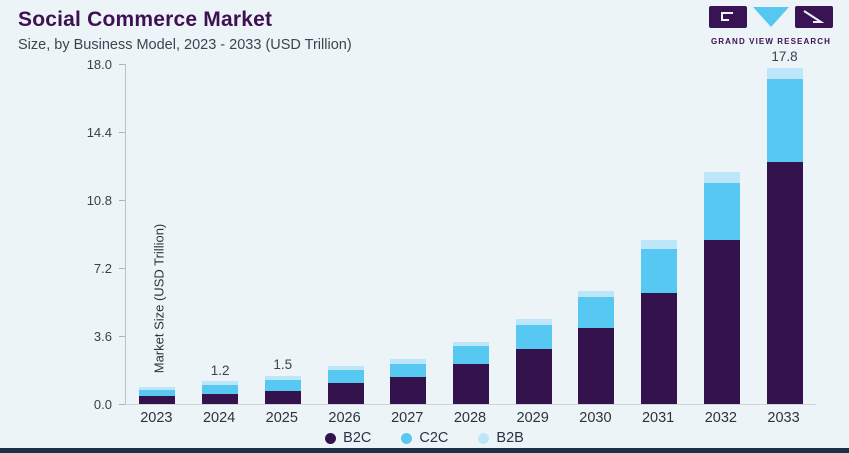 This screenshot has height=453, width=849. What do you see at coordinates (721, 321) in the screenshot?
I see `bar-segment-b2c-2032` at bounding box center [721, 321].